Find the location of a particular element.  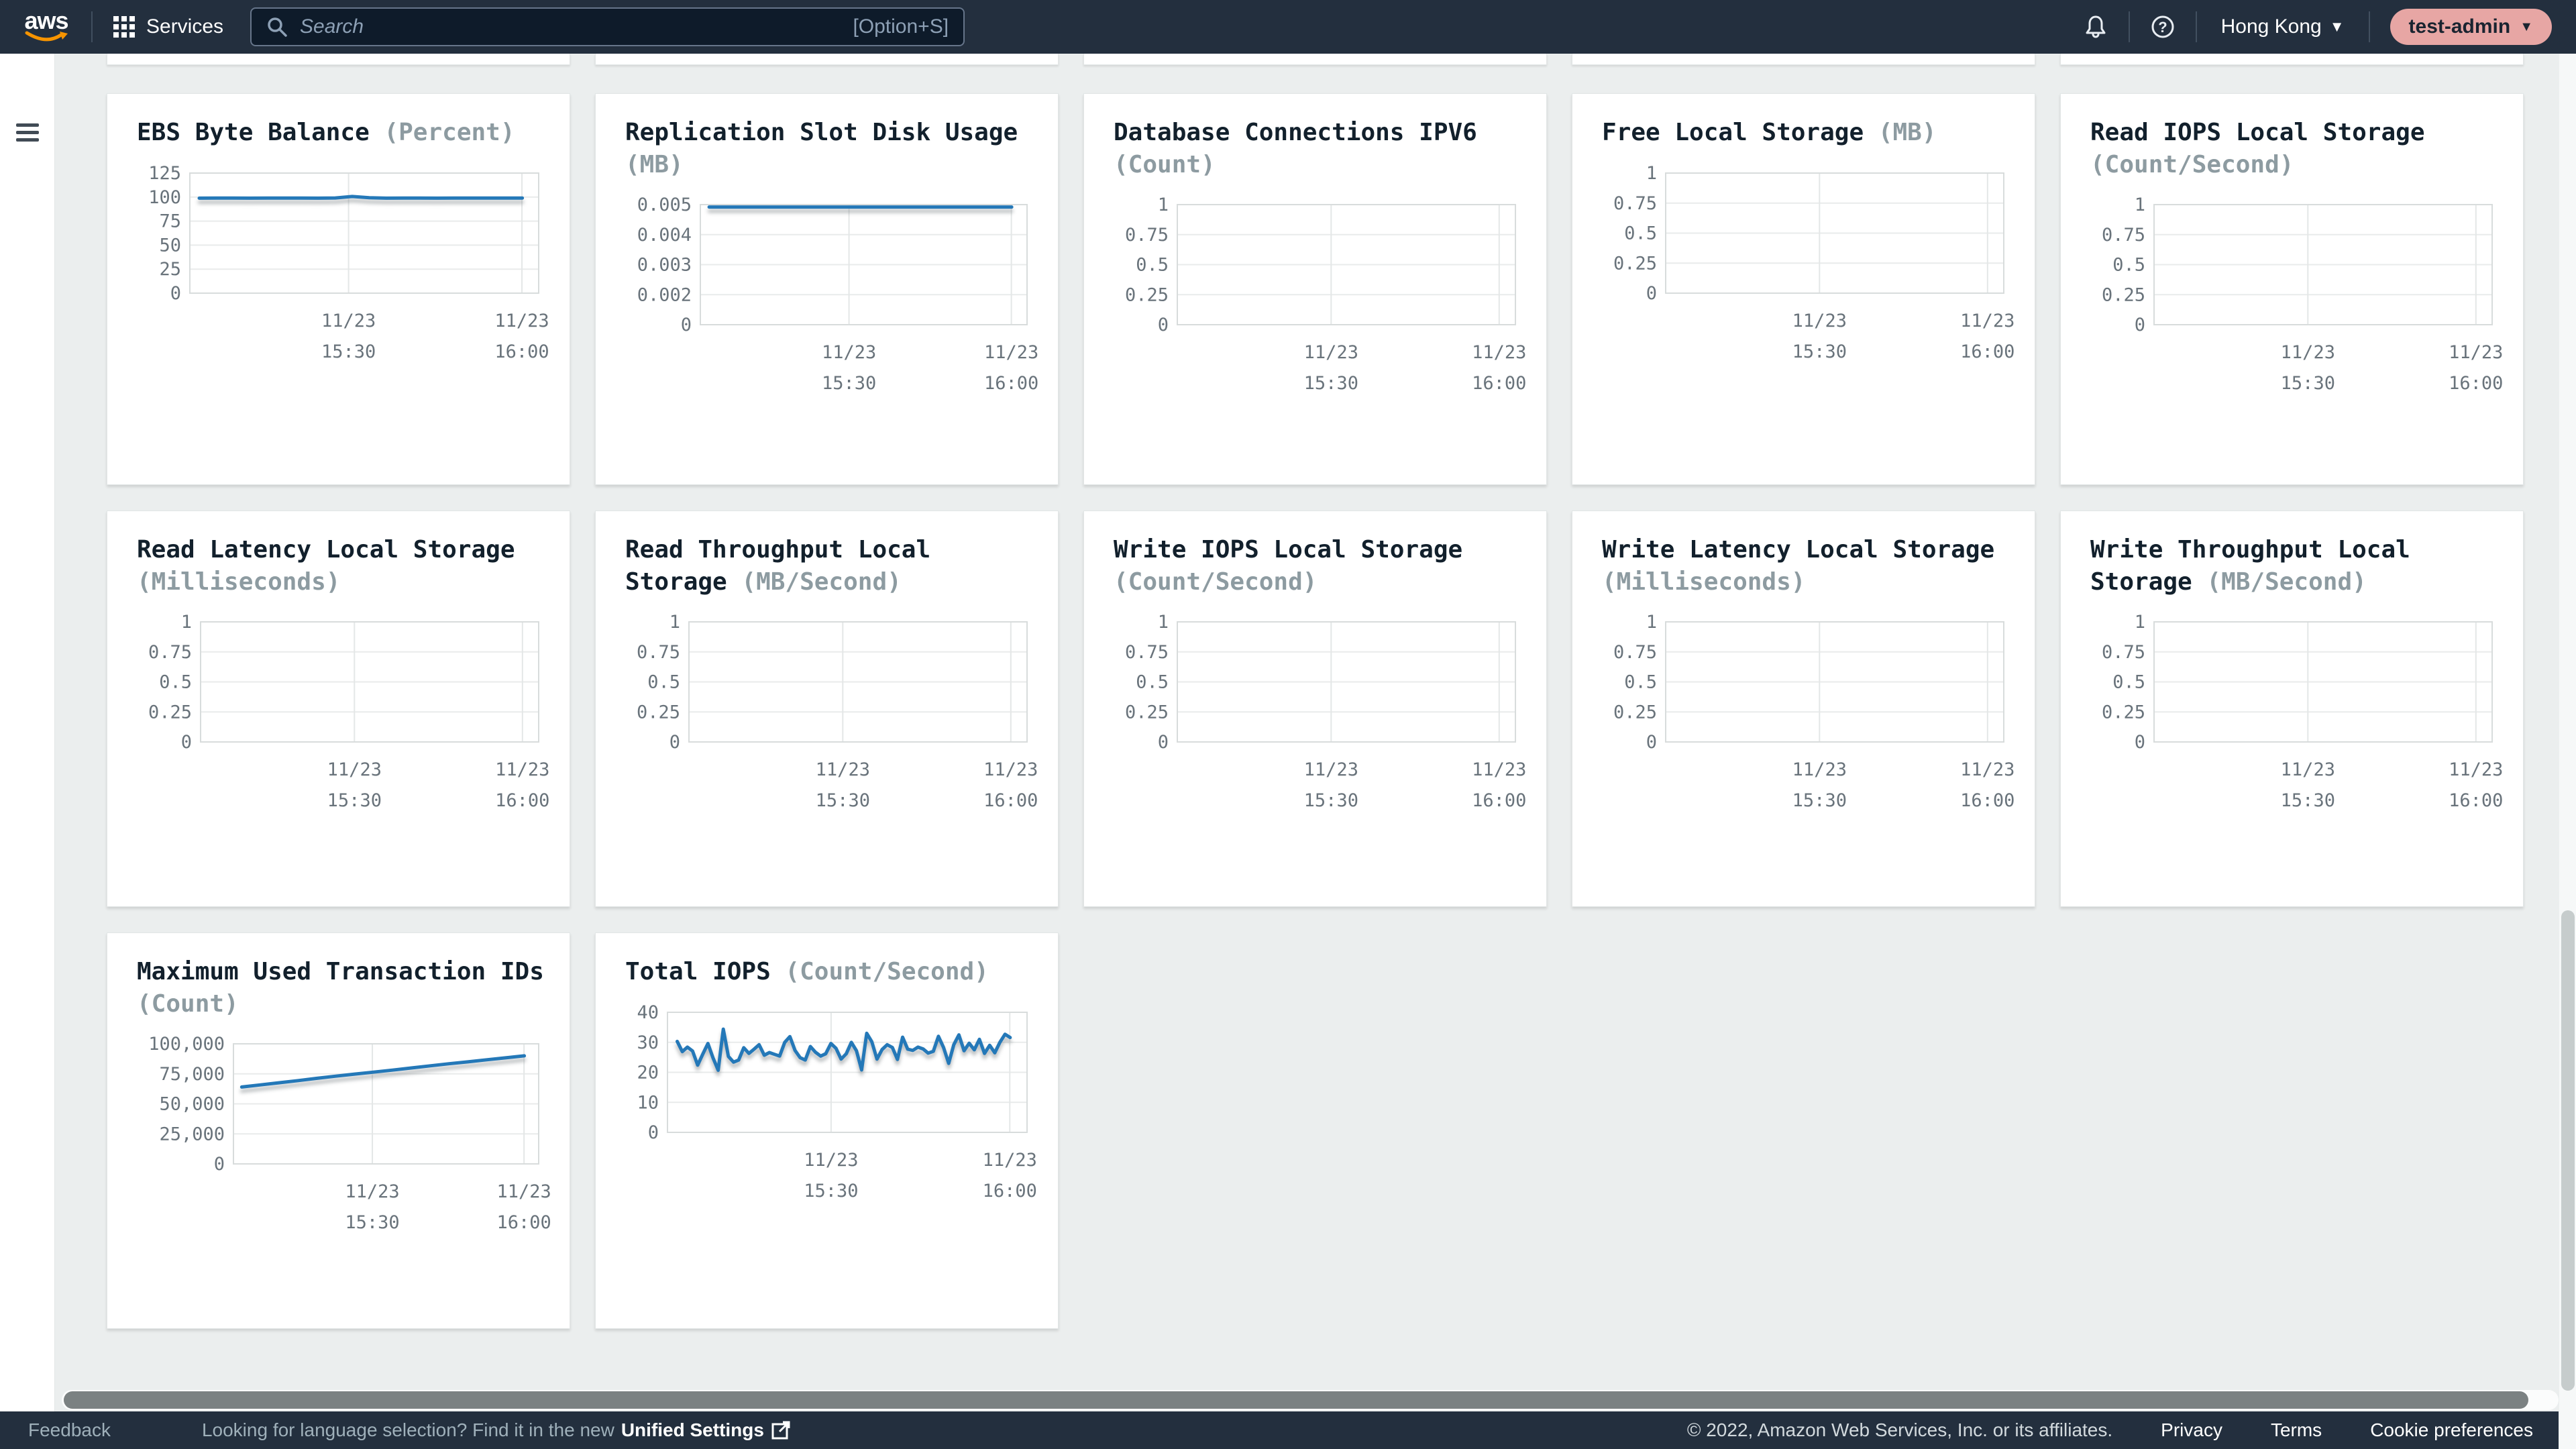

clipped-card-row is located at coordinates (1315, 59).